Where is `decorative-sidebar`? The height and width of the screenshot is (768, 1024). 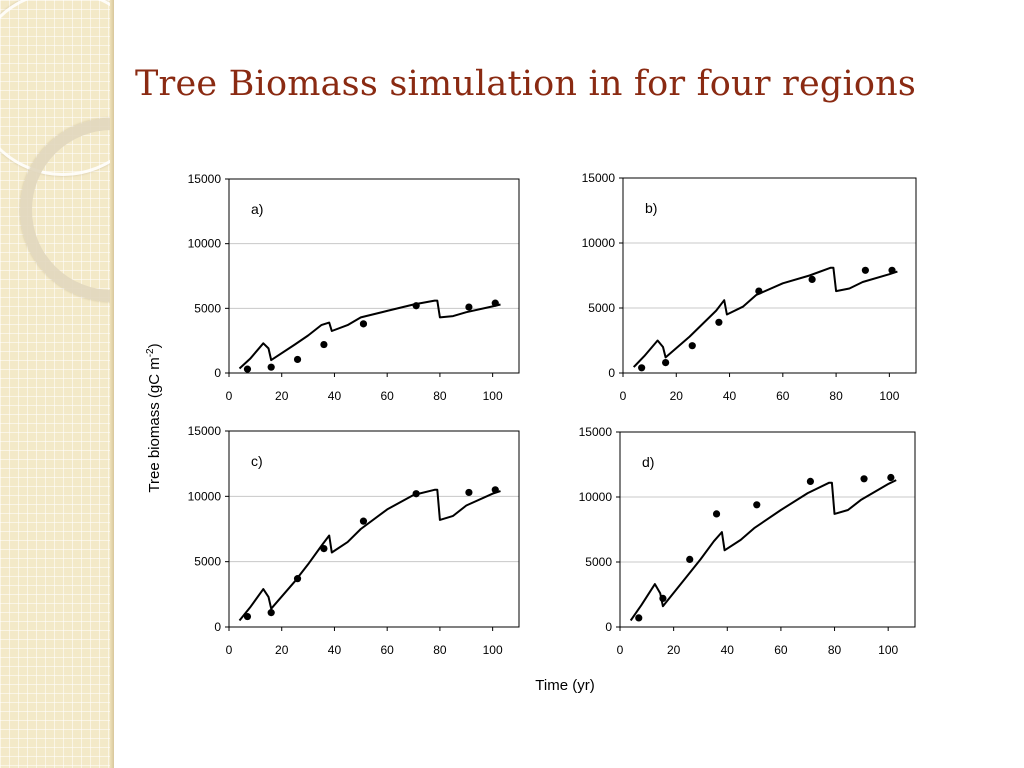 decorative-sidebar is located at coordinates (57, 384).